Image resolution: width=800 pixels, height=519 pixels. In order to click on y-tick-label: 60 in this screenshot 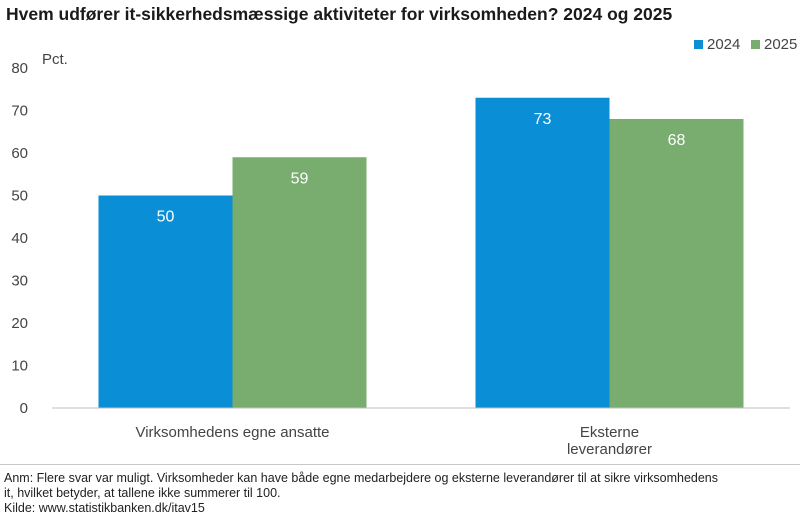, I will do `click(19, 153)`.